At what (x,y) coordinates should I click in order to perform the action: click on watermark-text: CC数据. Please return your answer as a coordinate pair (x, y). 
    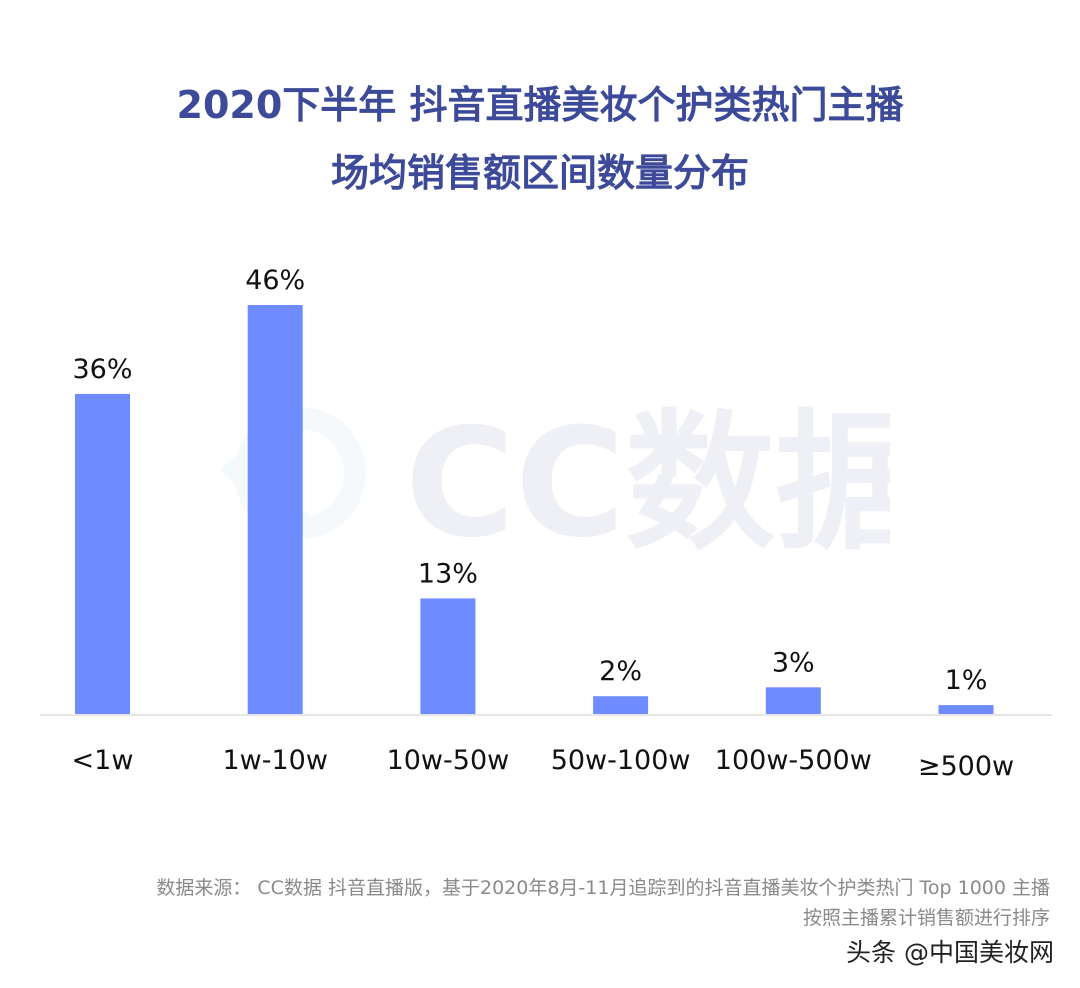
    Looking at the image, I should click on (647, 476).